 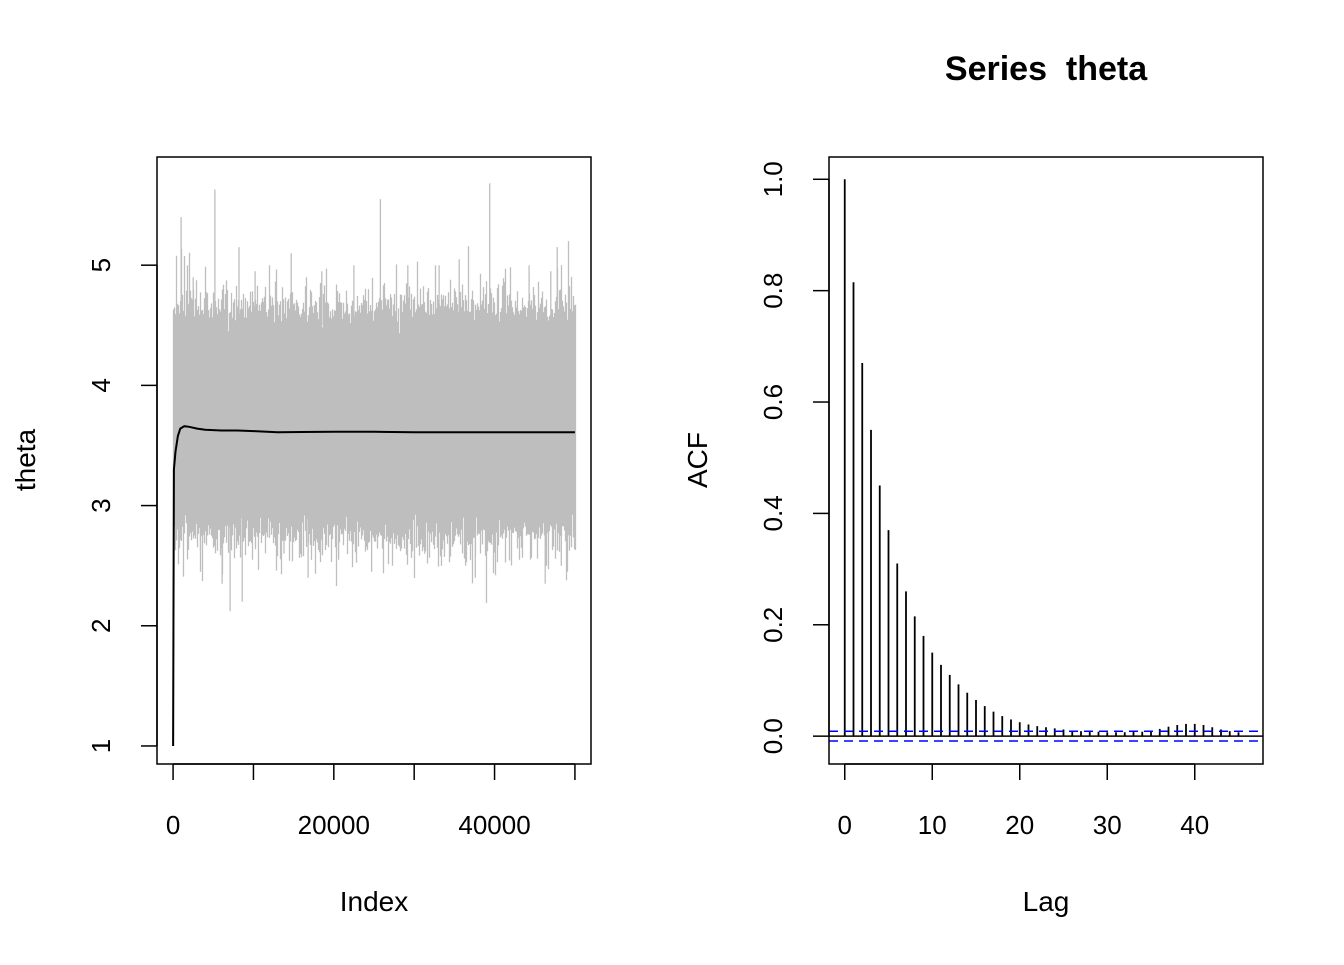 What do you see at coordinates (173, 825) in the screenshot?
I see `trace-x-tick-label: 0` at bounding box center [173, 825].